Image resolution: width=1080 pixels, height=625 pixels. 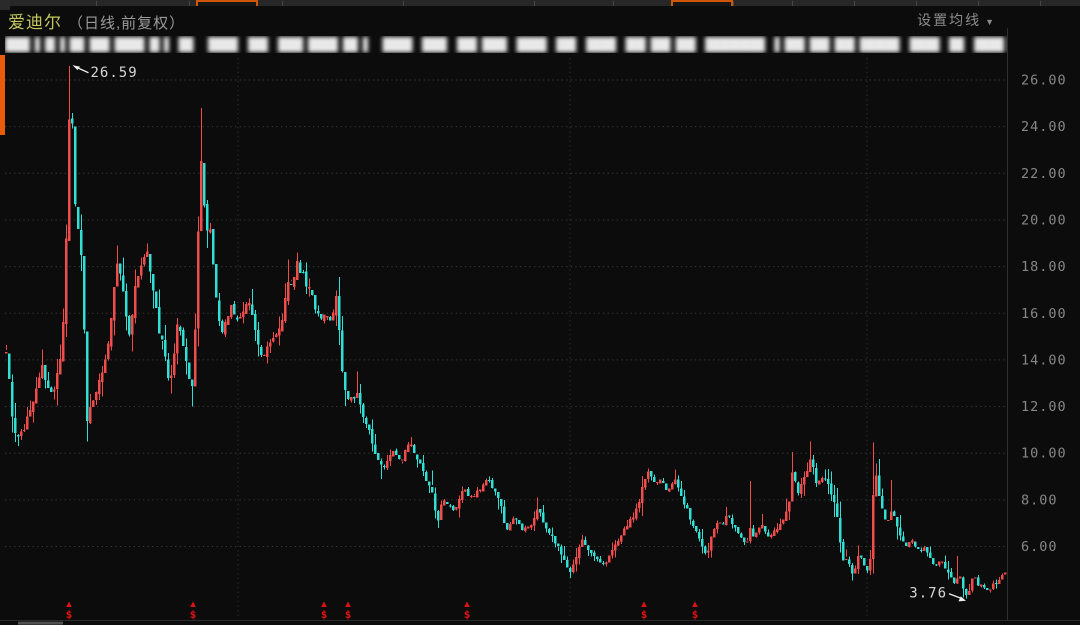 I want to click on y-axis-label: 12.00, so click(x=1044, y=407).